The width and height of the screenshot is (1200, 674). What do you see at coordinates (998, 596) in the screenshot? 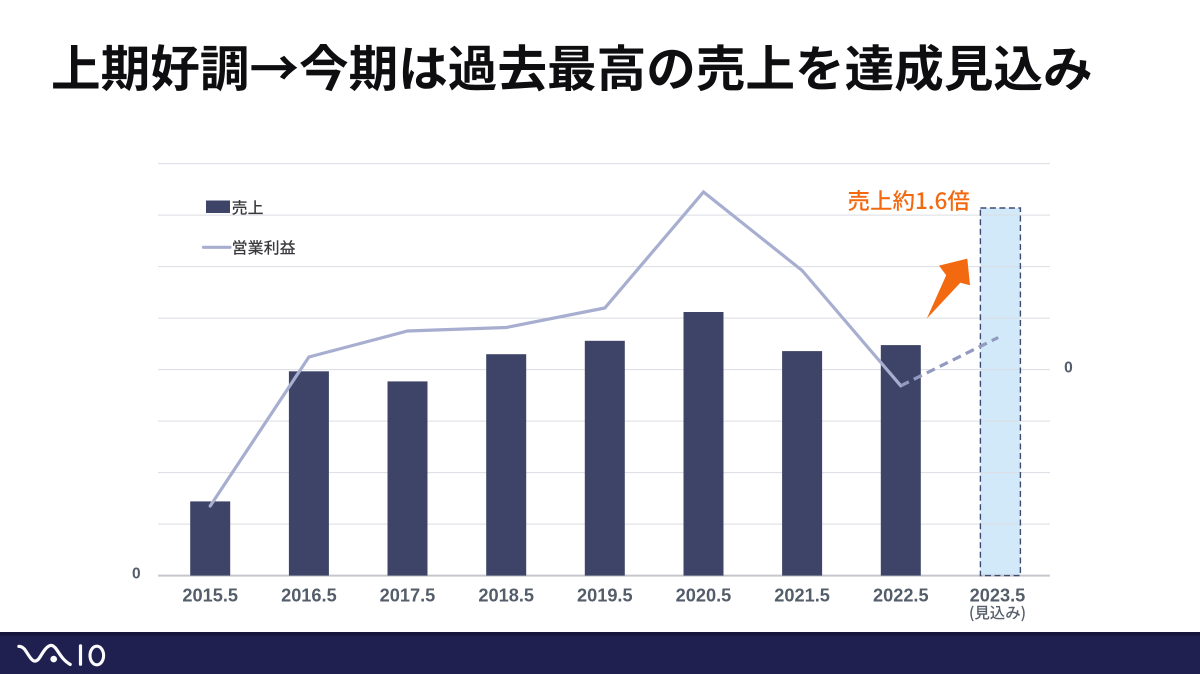
I see `svg-text: 2023.5` at bounding box center [998, 596].